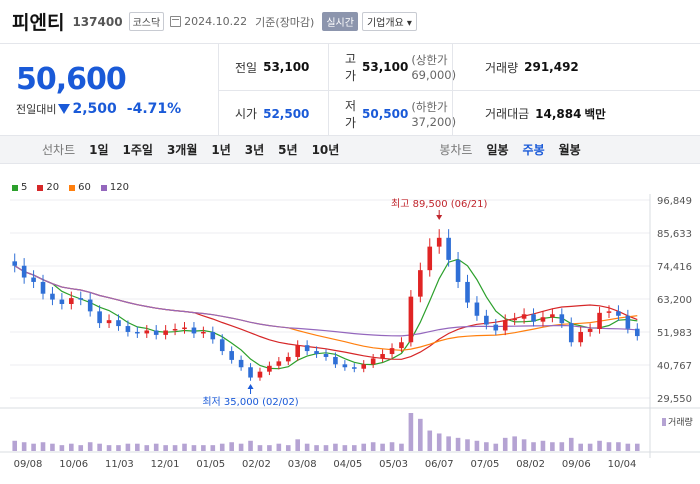 This screenshot has width=700, height=484. Describe the element at coordinates (485, 464) in the screenshot. I see `x-tick-label: 07/05` at that location.